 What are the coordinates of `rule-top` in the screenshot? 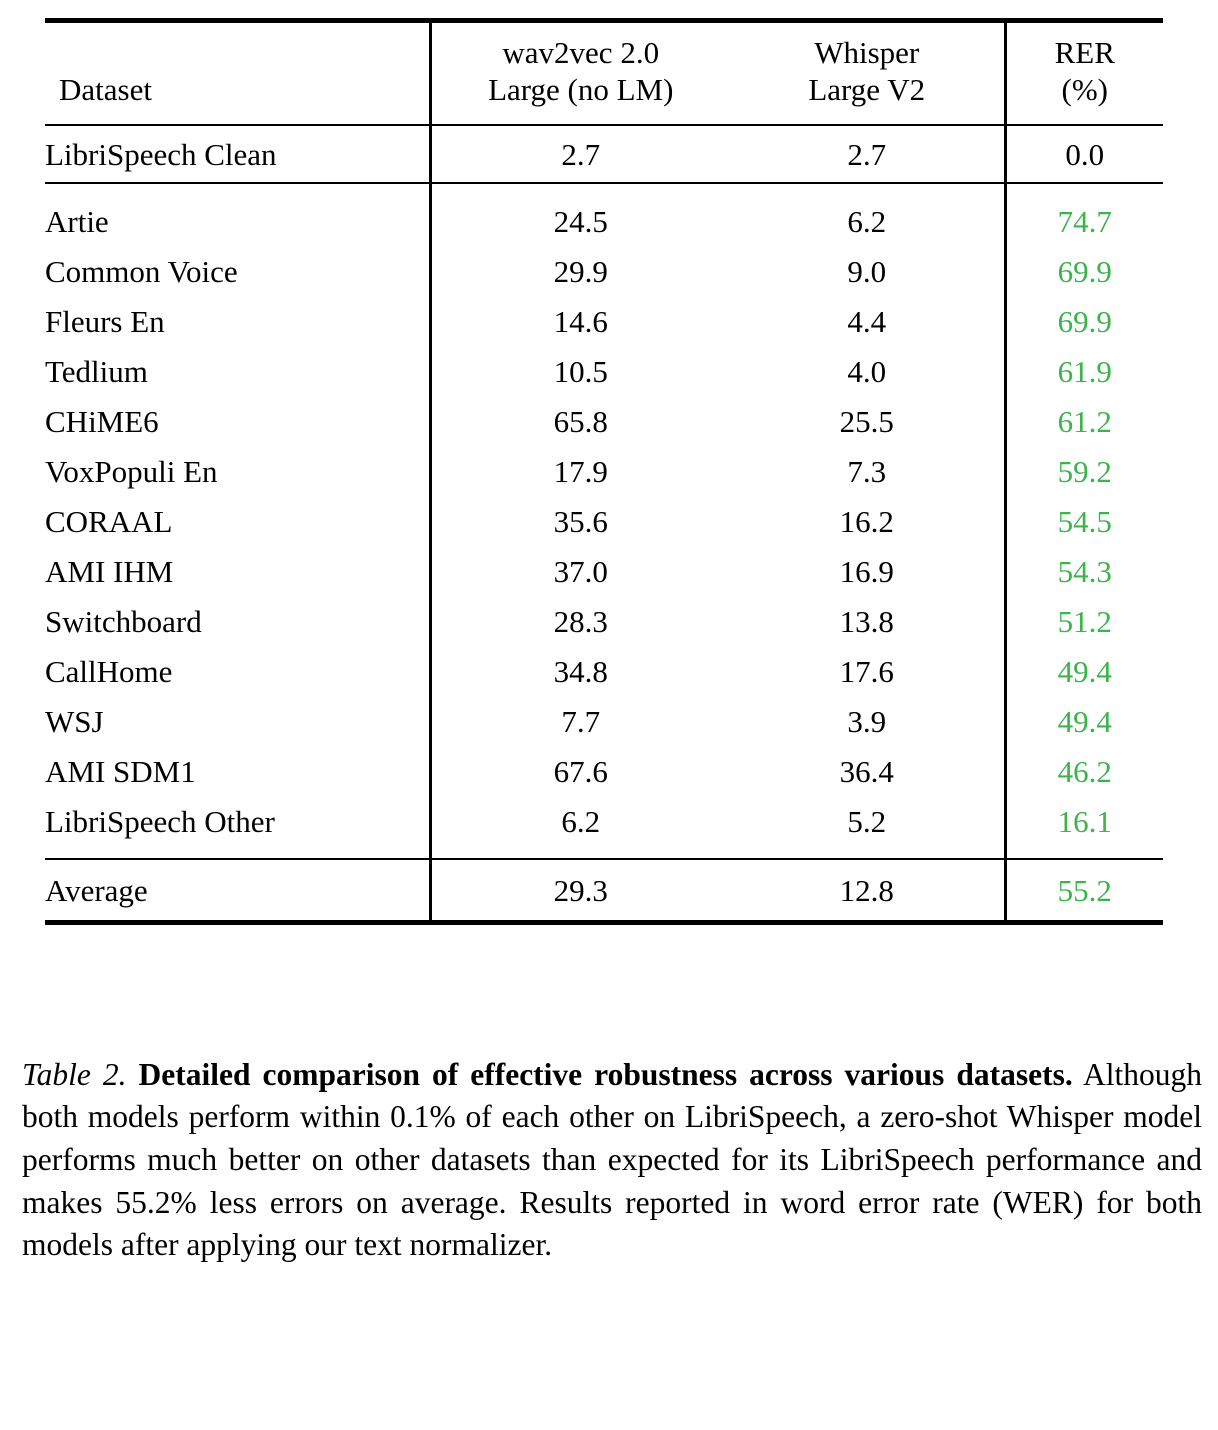 It's located at (604, 21).